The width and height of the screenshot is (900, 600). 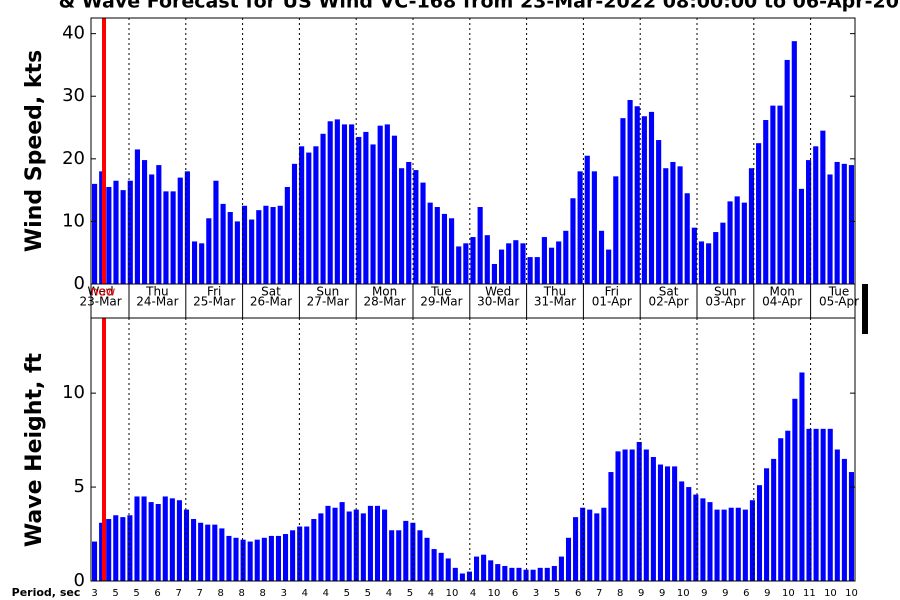 I want to click on weekday: Sun, so click(x=327, y=292).